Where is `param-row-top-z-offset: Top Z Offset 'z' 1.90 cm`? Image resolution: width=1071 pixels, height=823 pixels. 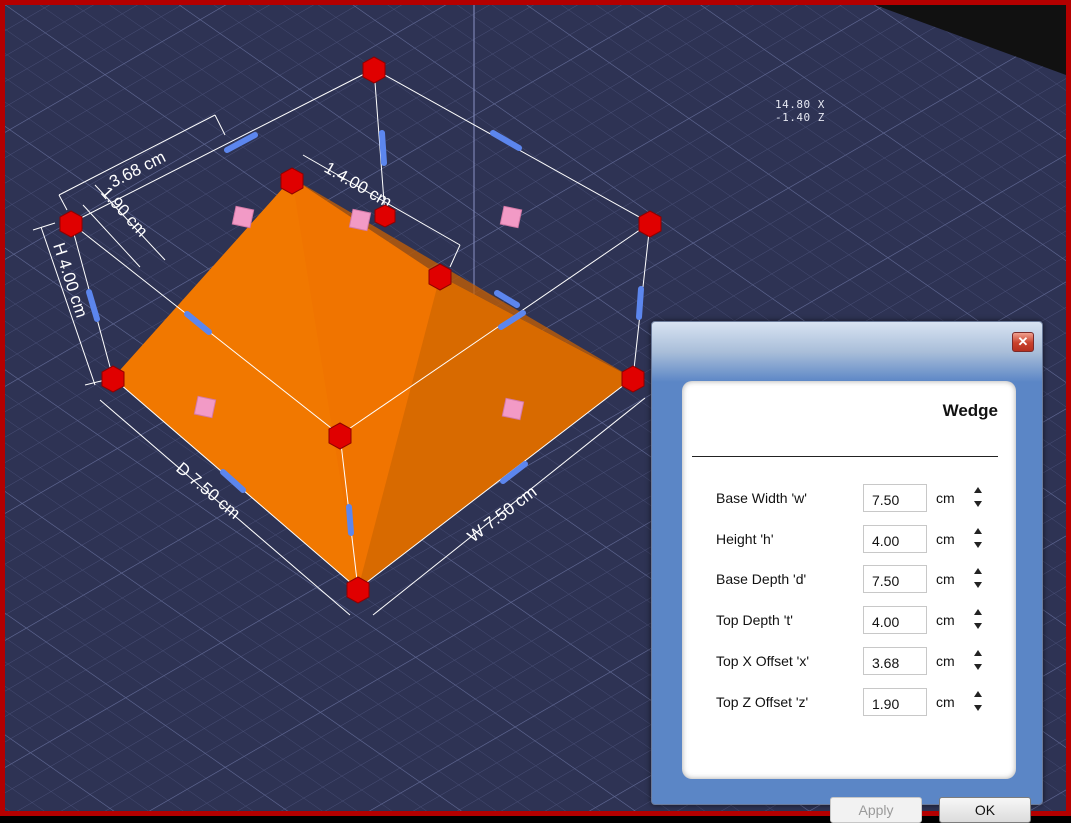 param-row-top-z-offset: Top Z Offset 'z' 1.90 cm is located at coordinates (866, 703).